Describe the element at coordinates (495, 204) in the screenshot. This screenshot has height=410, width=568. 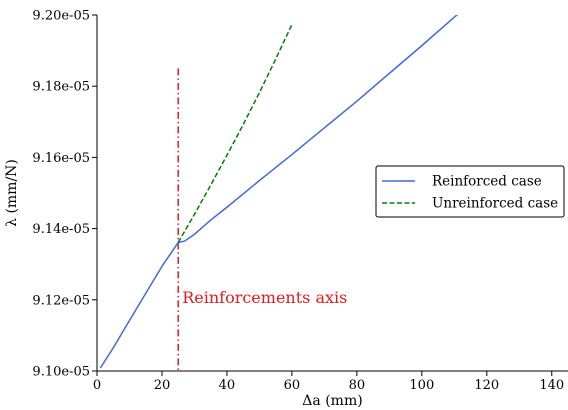
I see `legend-label-unreinforced: Unreinforced case` at that location.